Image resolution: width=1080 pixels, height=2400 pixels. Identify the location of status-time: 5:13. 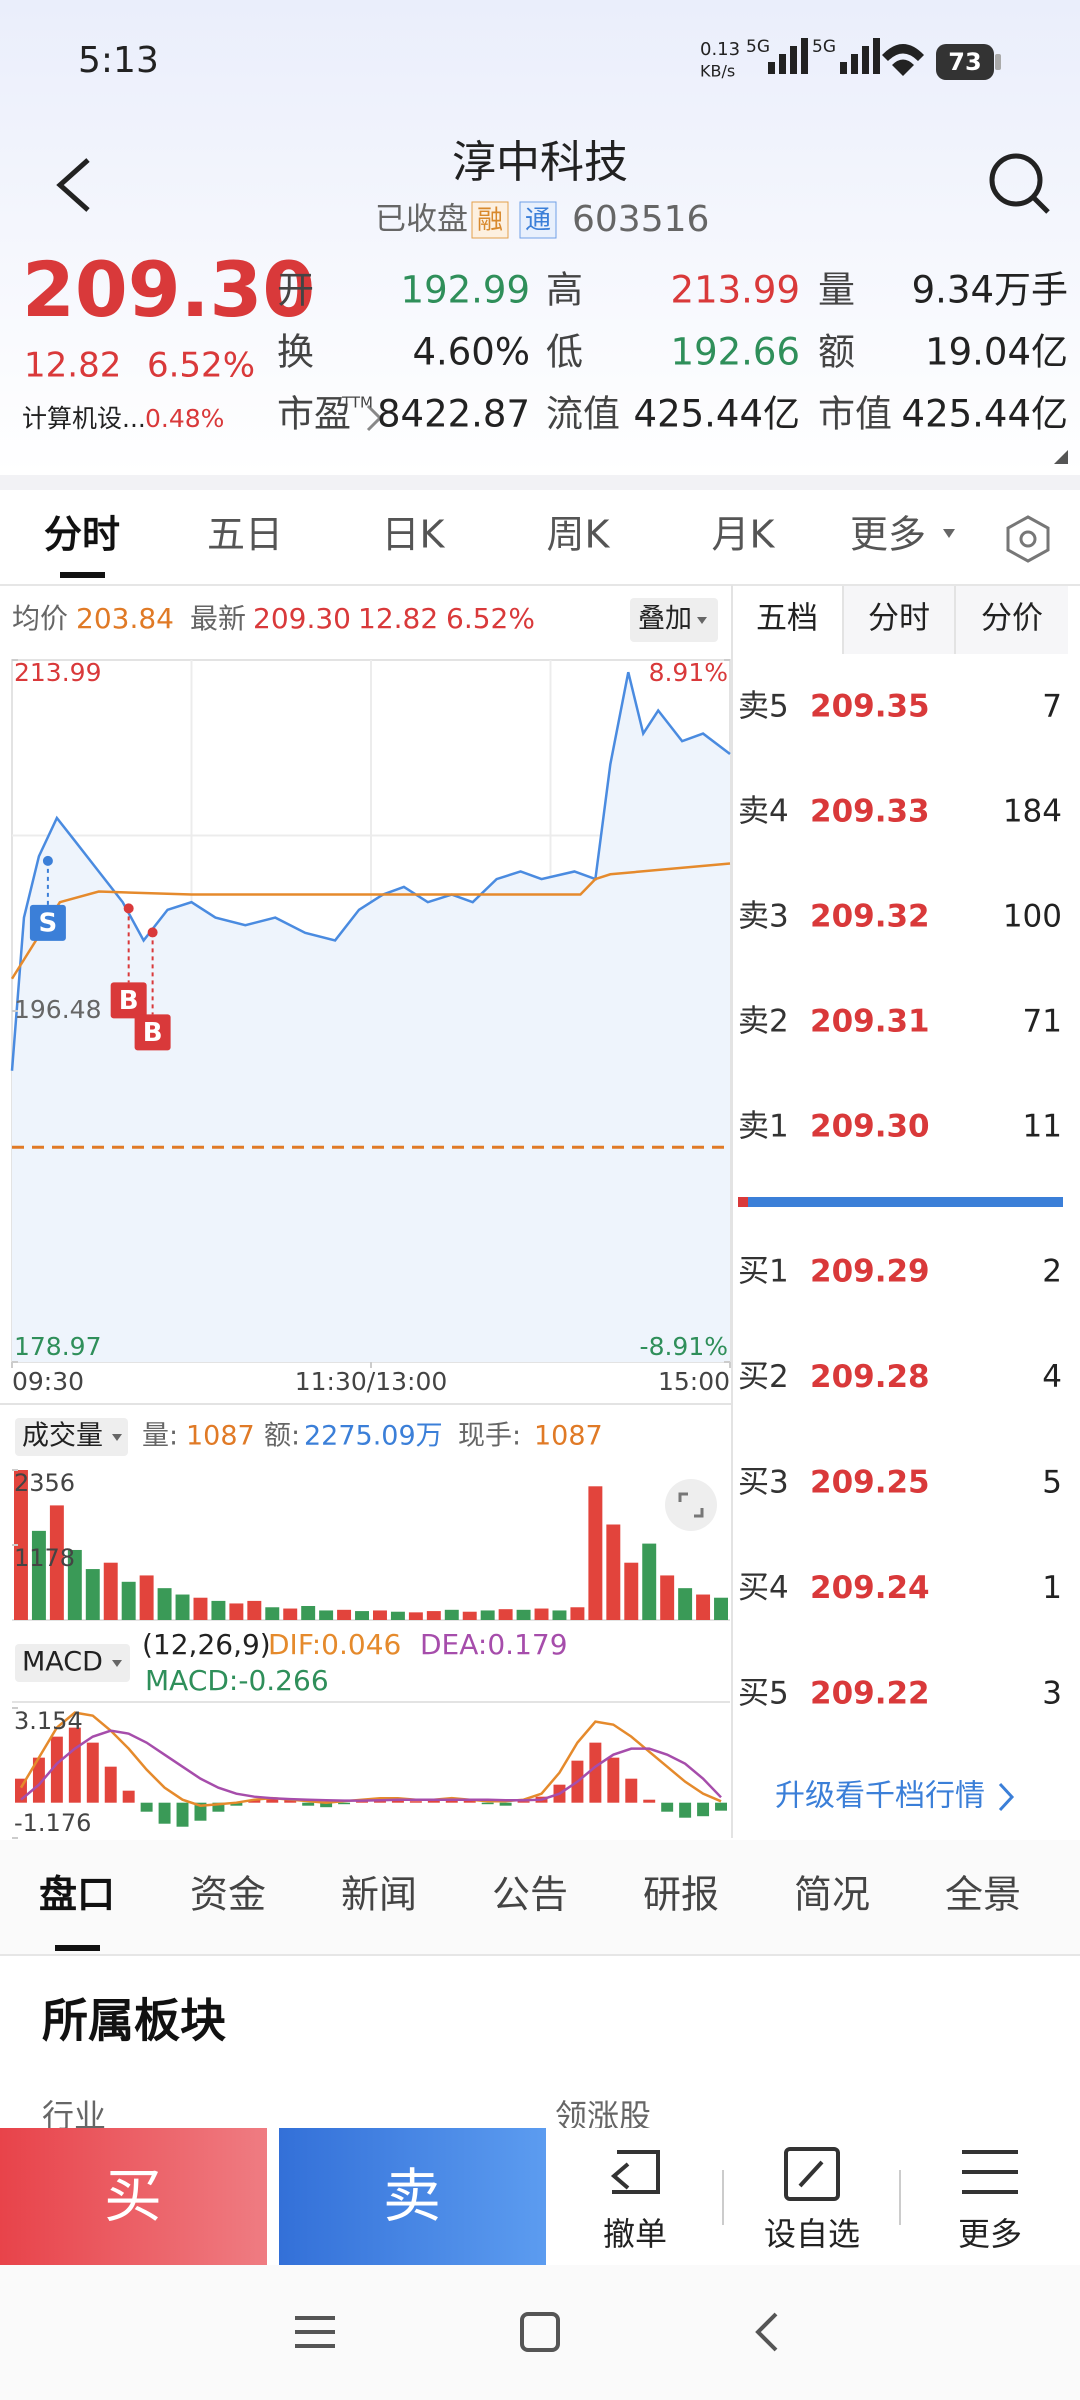
(118, 60).